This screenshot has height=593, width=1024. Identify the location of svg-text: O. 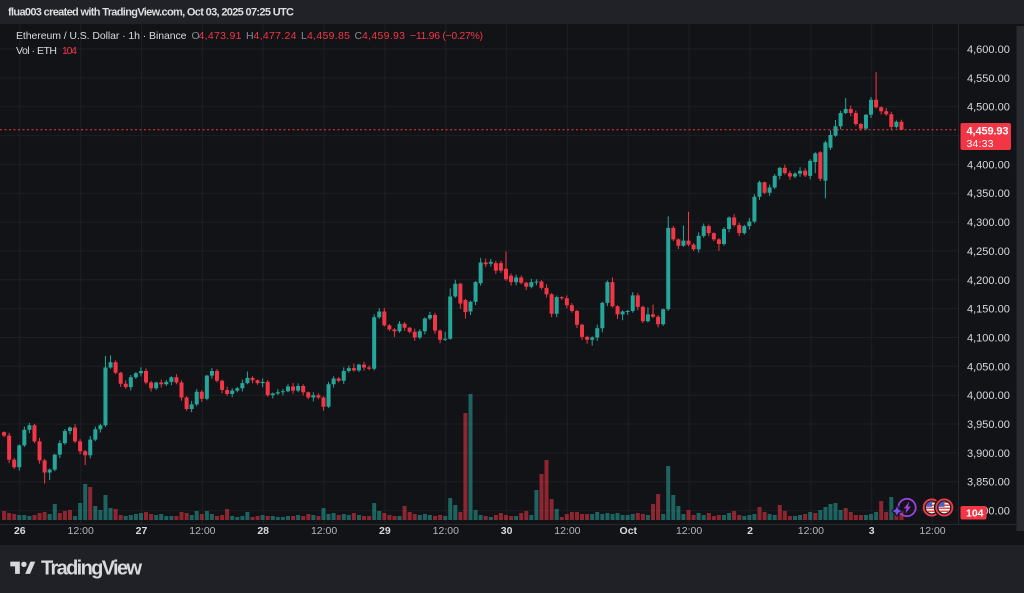
(196, 36).